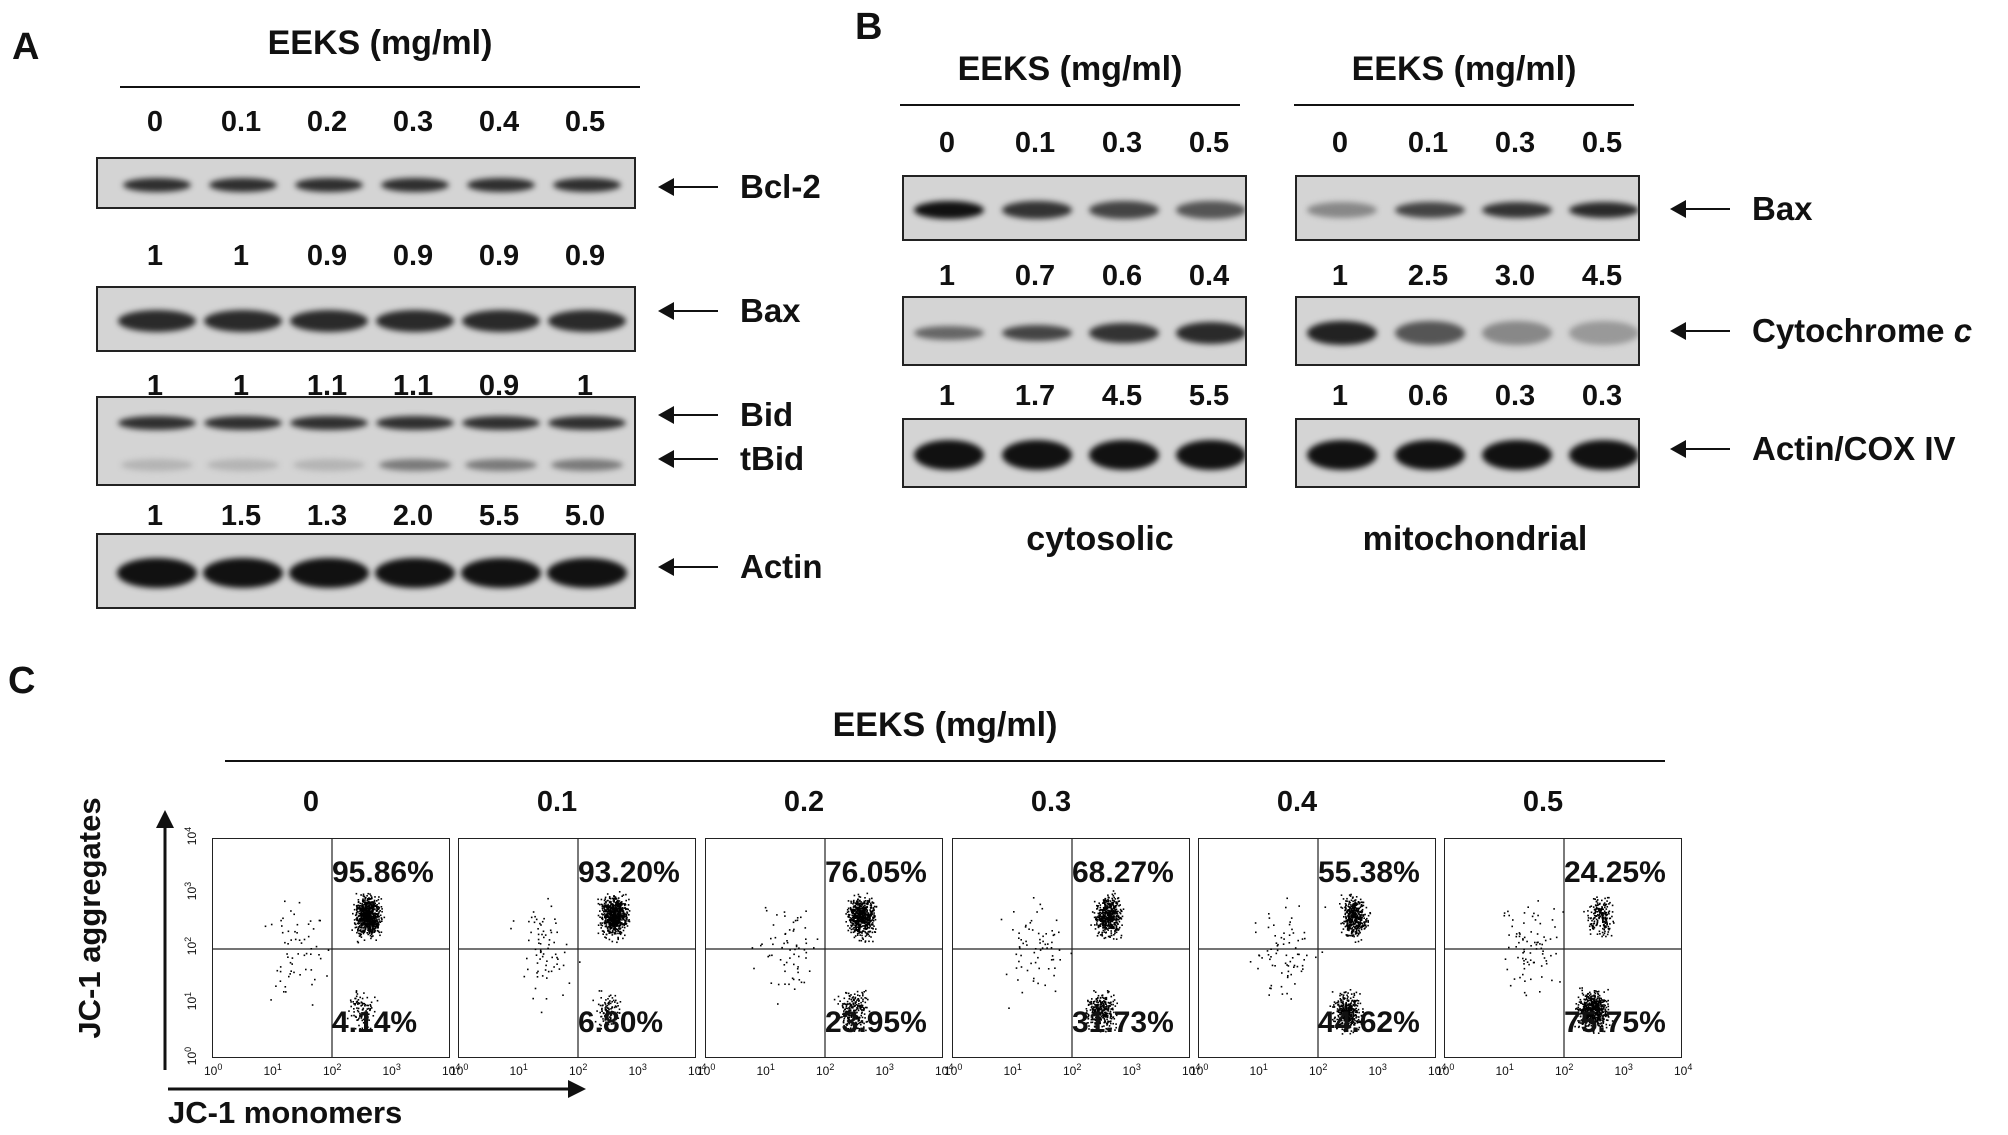 Image resolution: width=2008 pixels, height=1135 pixels. I want to click on y-tick-label: 10³, so click(191, 891).